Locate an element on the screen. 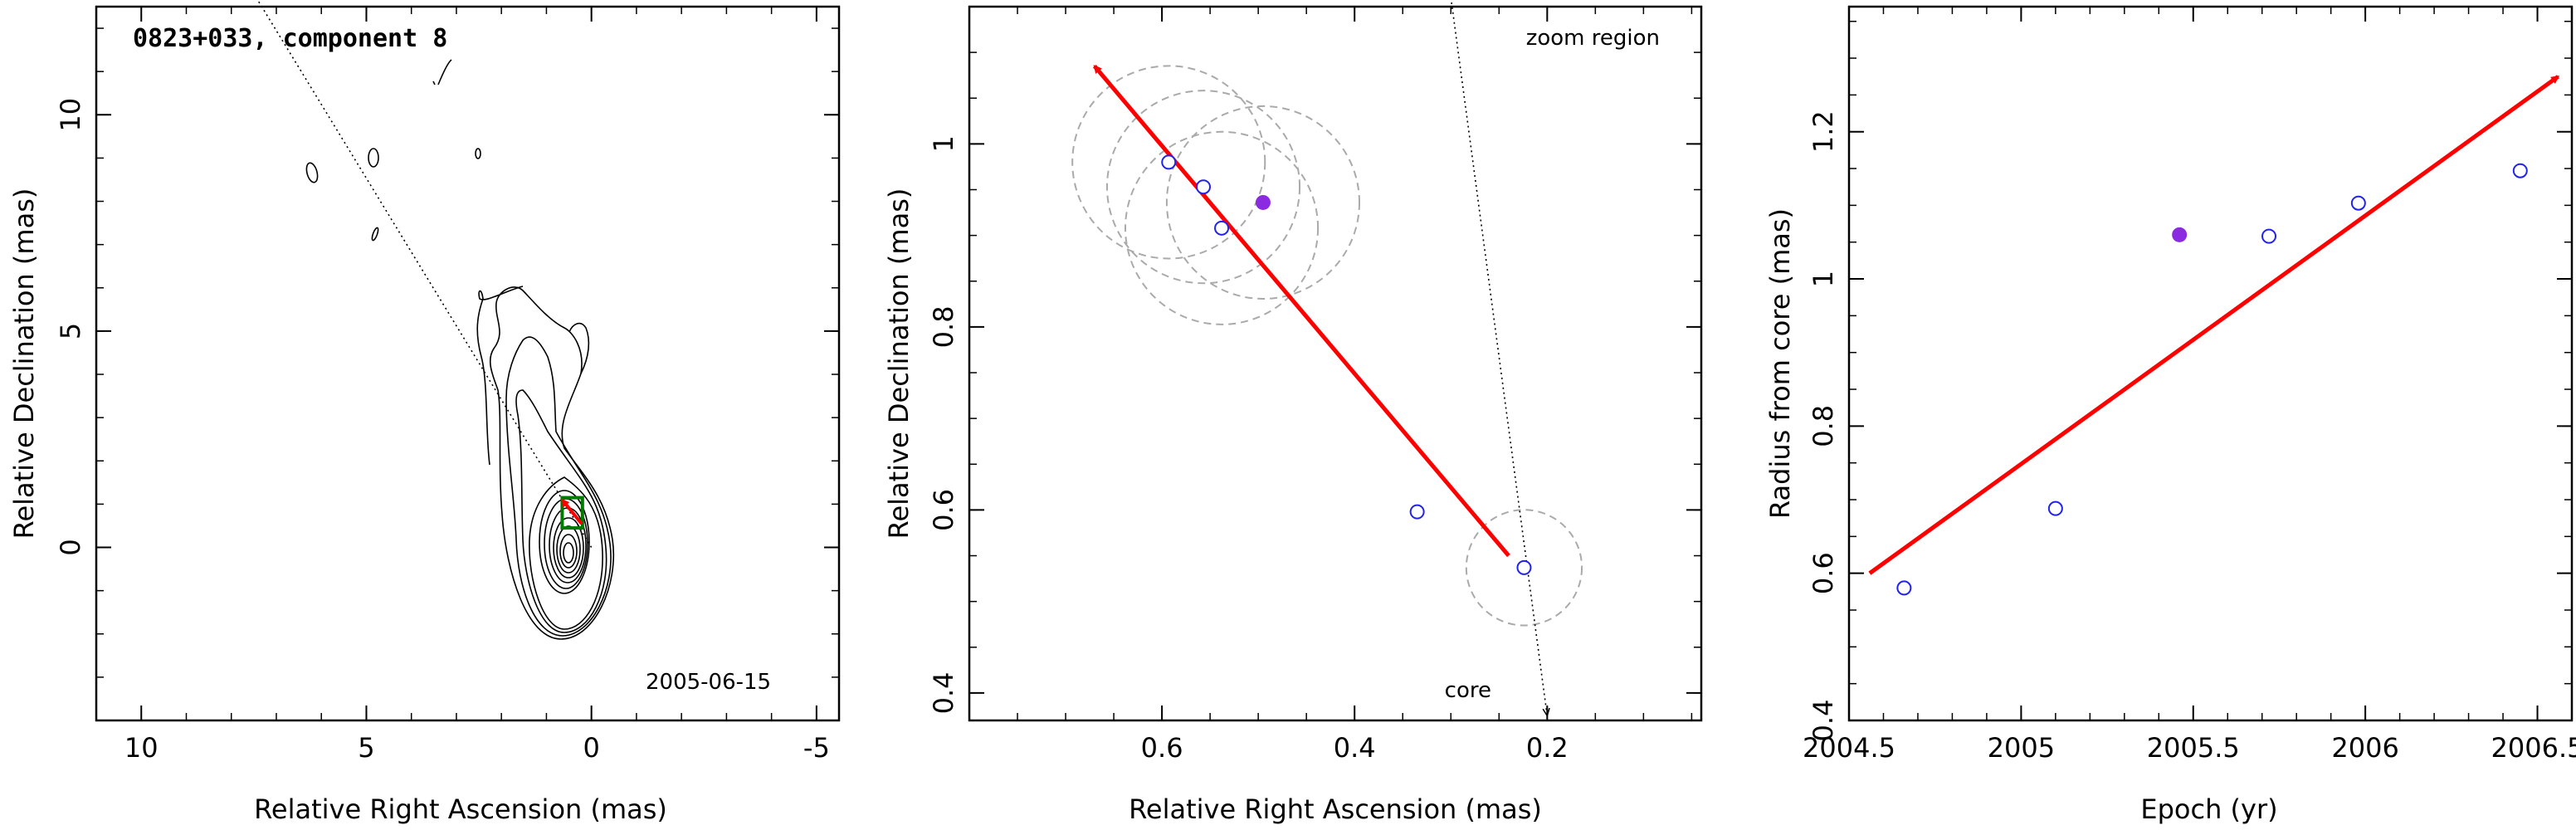 This screenshot has height=830, width=2576. component-circles is located at coordinates (1327, 346).